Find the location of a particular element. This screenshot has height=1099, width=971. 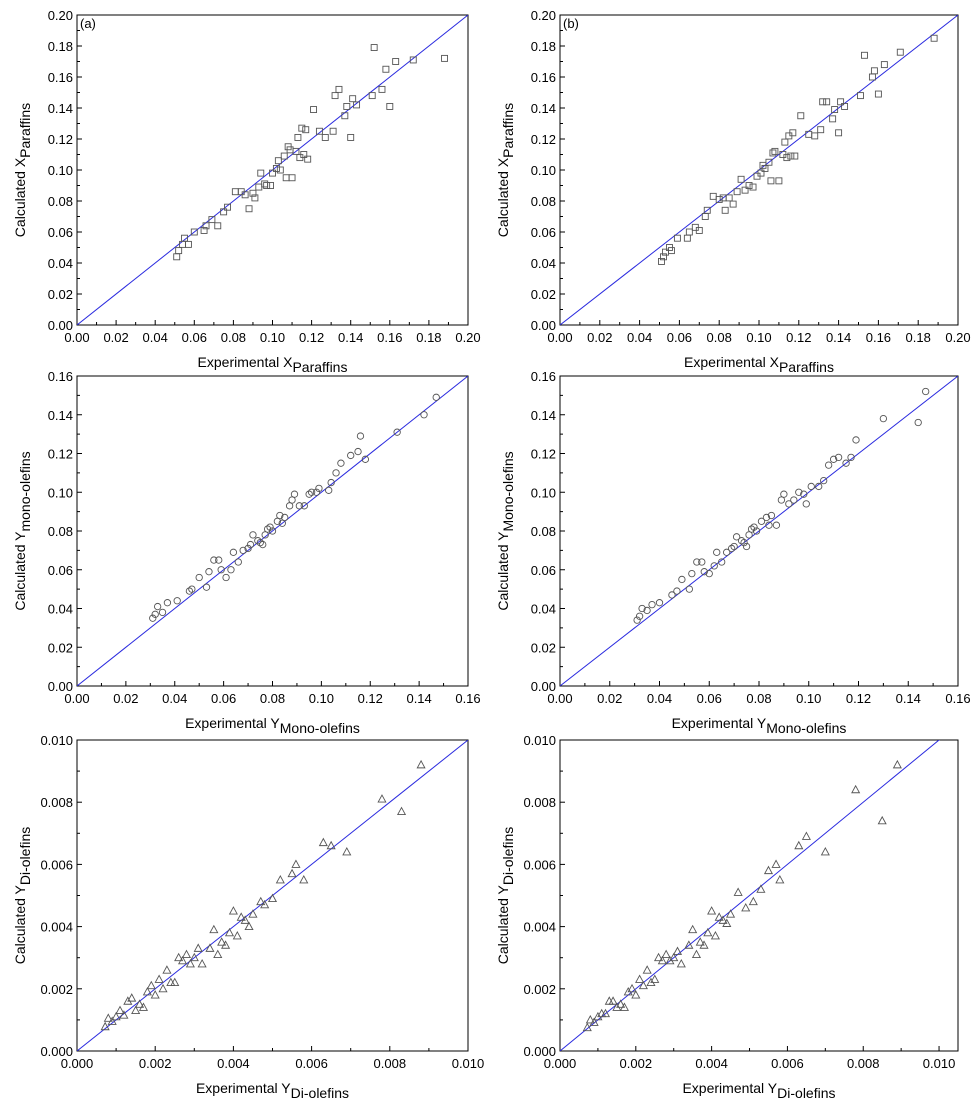

y-tick-label: 0.06 is located at coordinates (60, 570).